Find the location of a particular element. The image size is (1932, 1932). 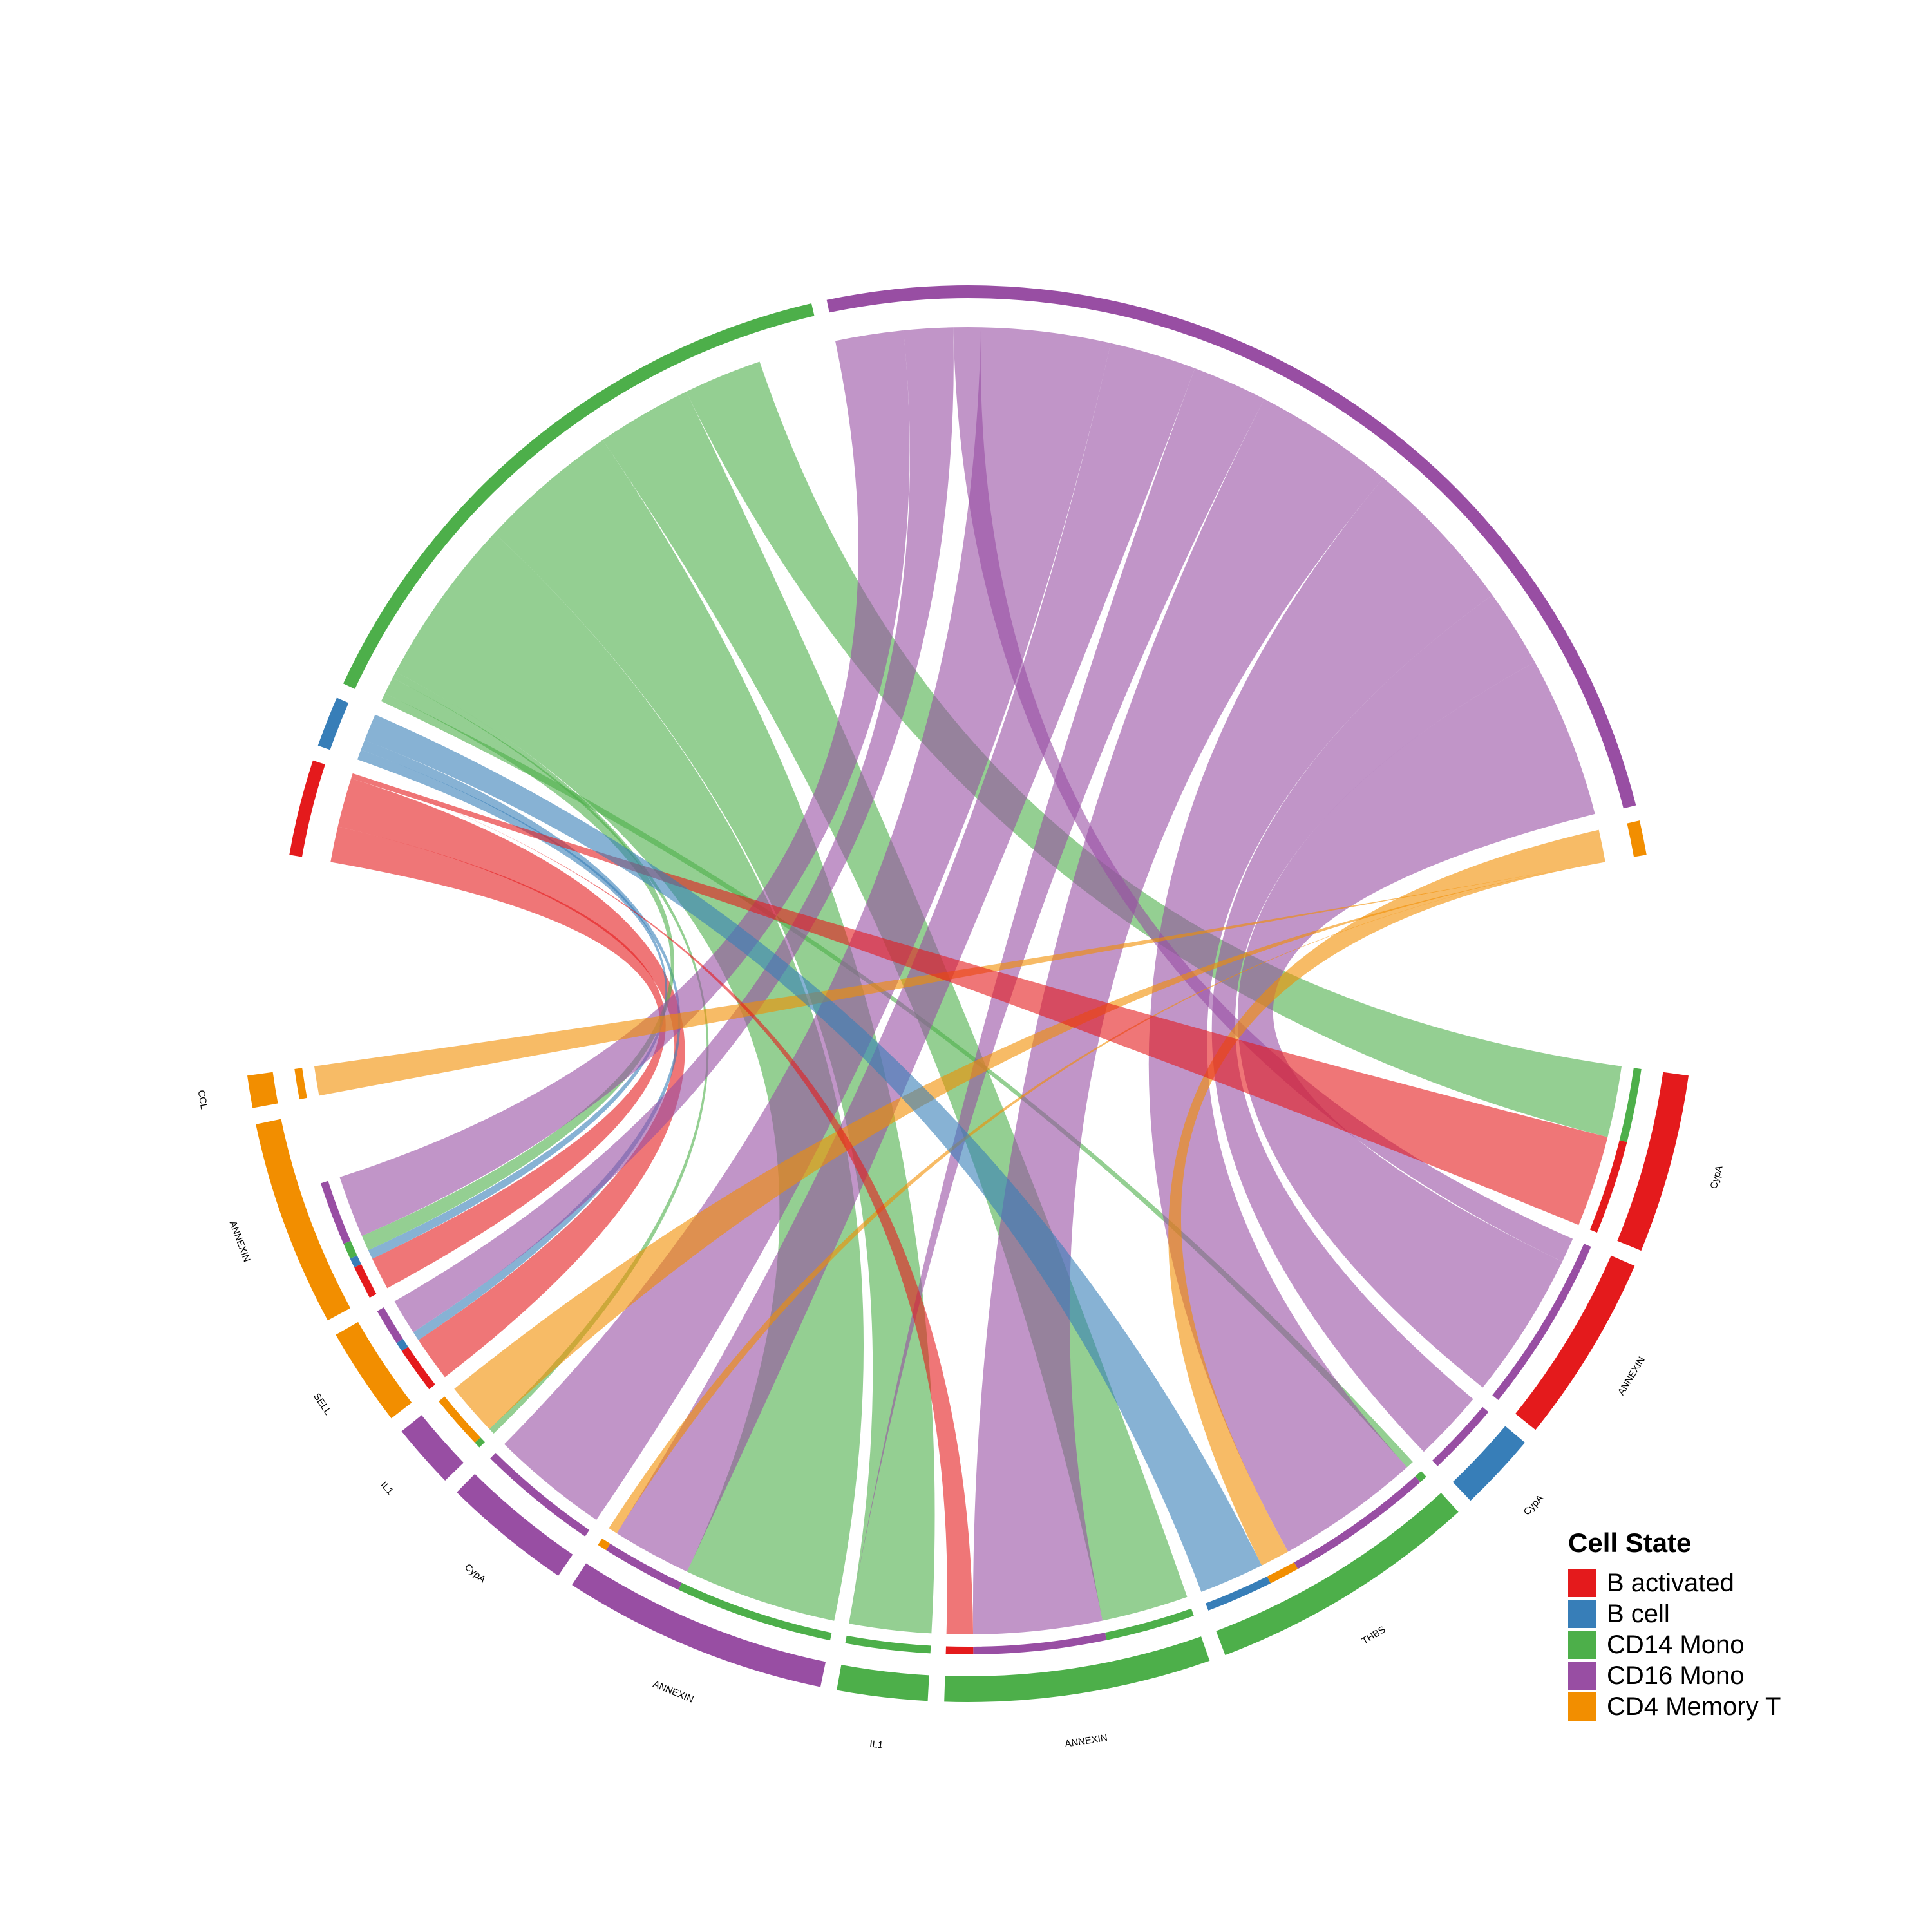

legend-item: B cell is located at coordinates (1675, 1613).